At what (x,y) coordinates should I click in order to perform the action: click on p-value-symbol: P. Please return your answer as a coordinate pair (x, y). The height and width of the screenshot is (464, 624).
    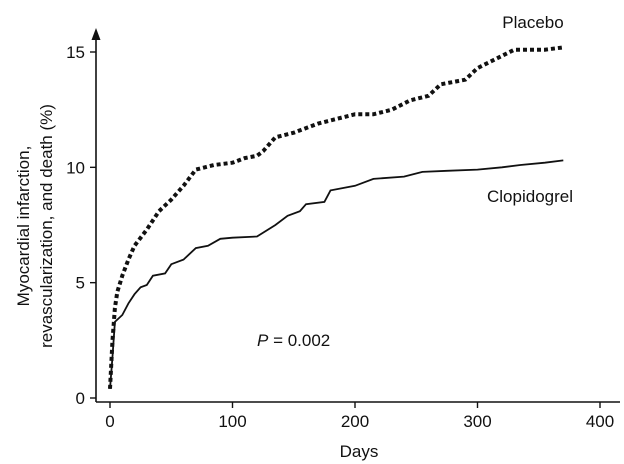
    Looking at the image, I should click on (263, 340).